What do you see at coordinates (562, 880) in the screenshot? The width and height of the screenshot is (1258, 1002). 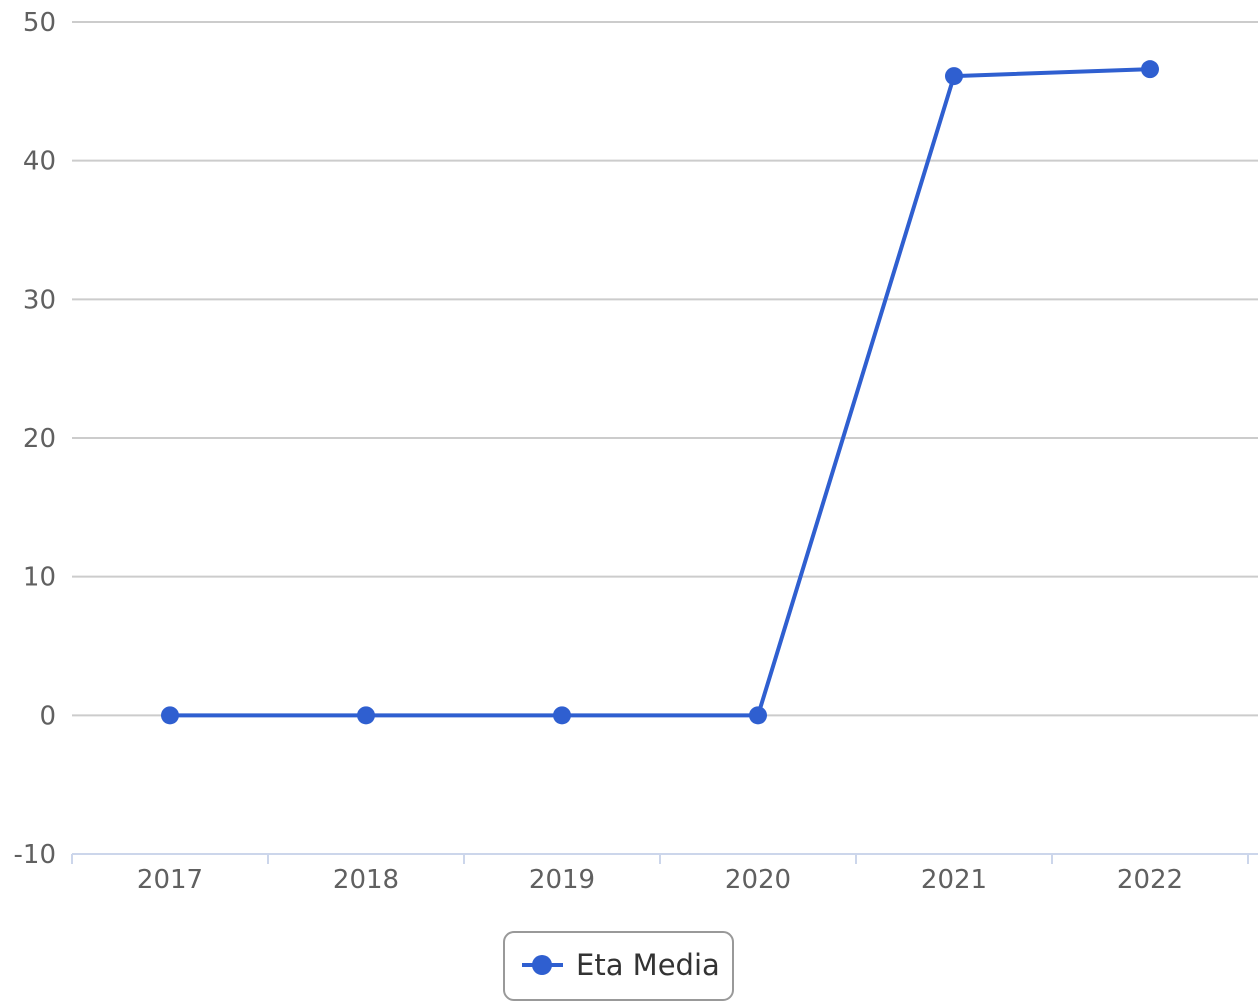 I see `x-tick-label: 2019` at bounding box center [562, 880].